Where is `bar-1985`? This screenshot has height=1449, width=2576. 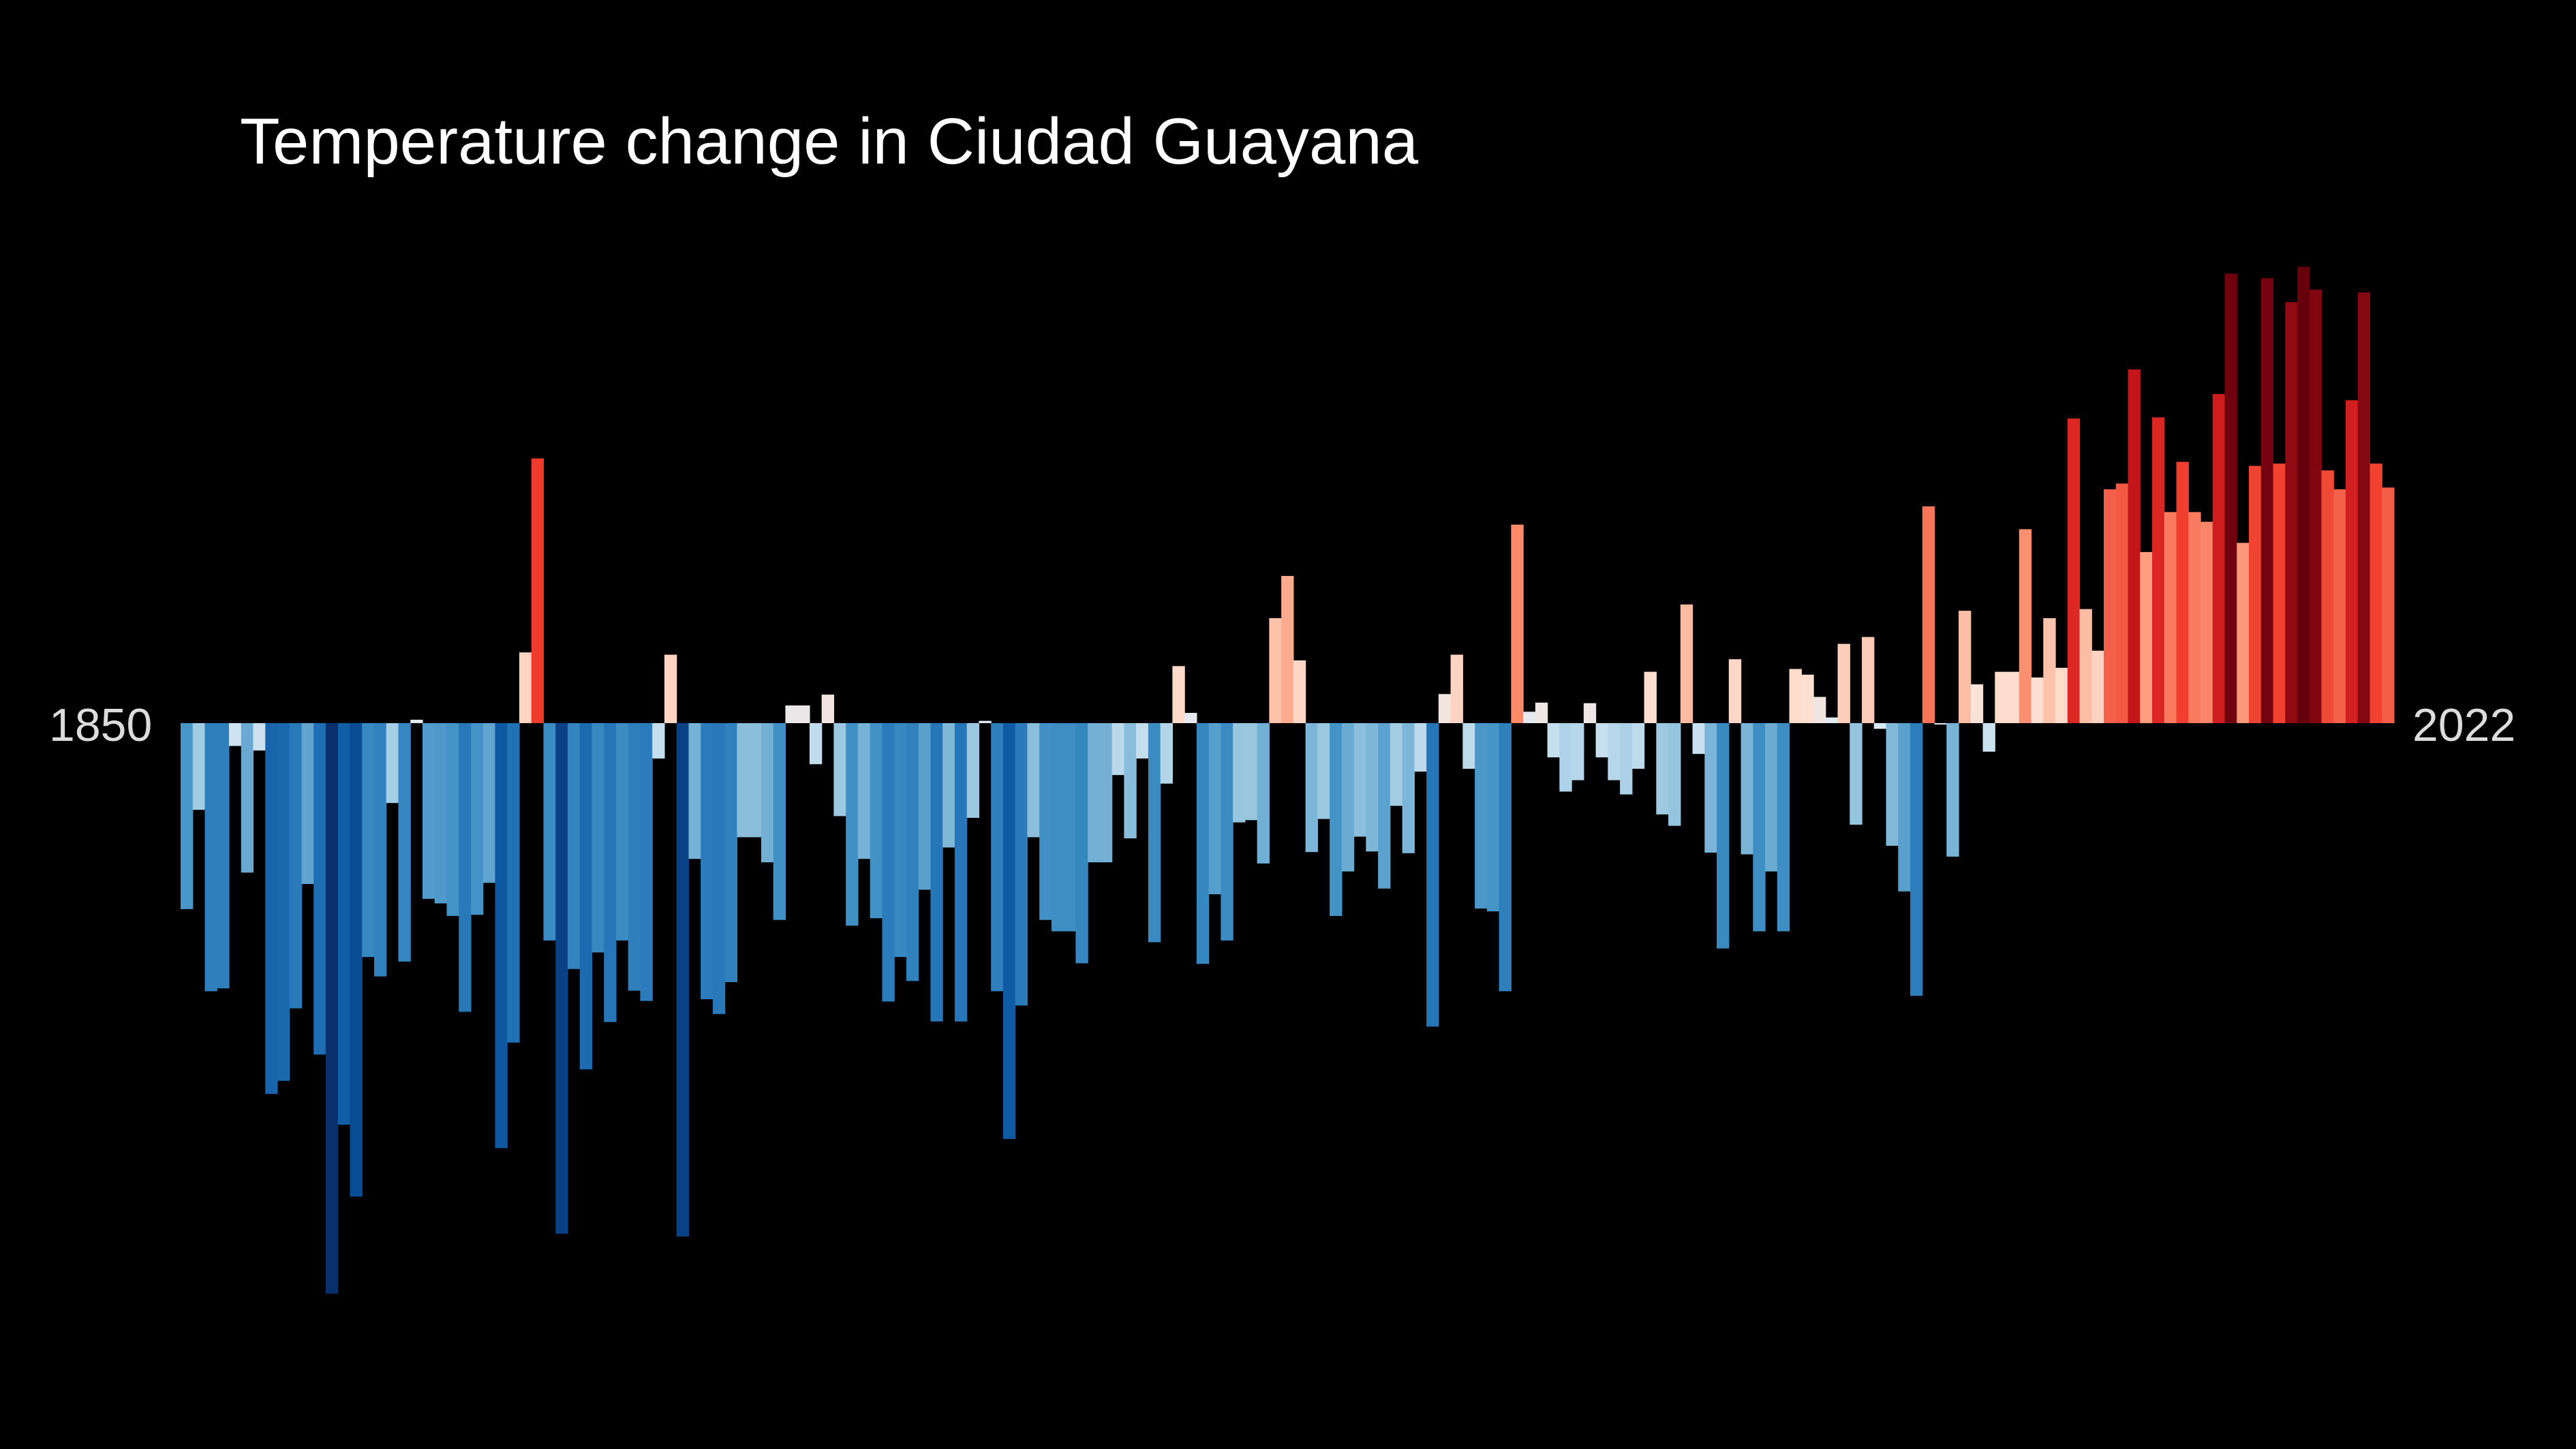 bar-1985 is located at coordinates (1819, 710).